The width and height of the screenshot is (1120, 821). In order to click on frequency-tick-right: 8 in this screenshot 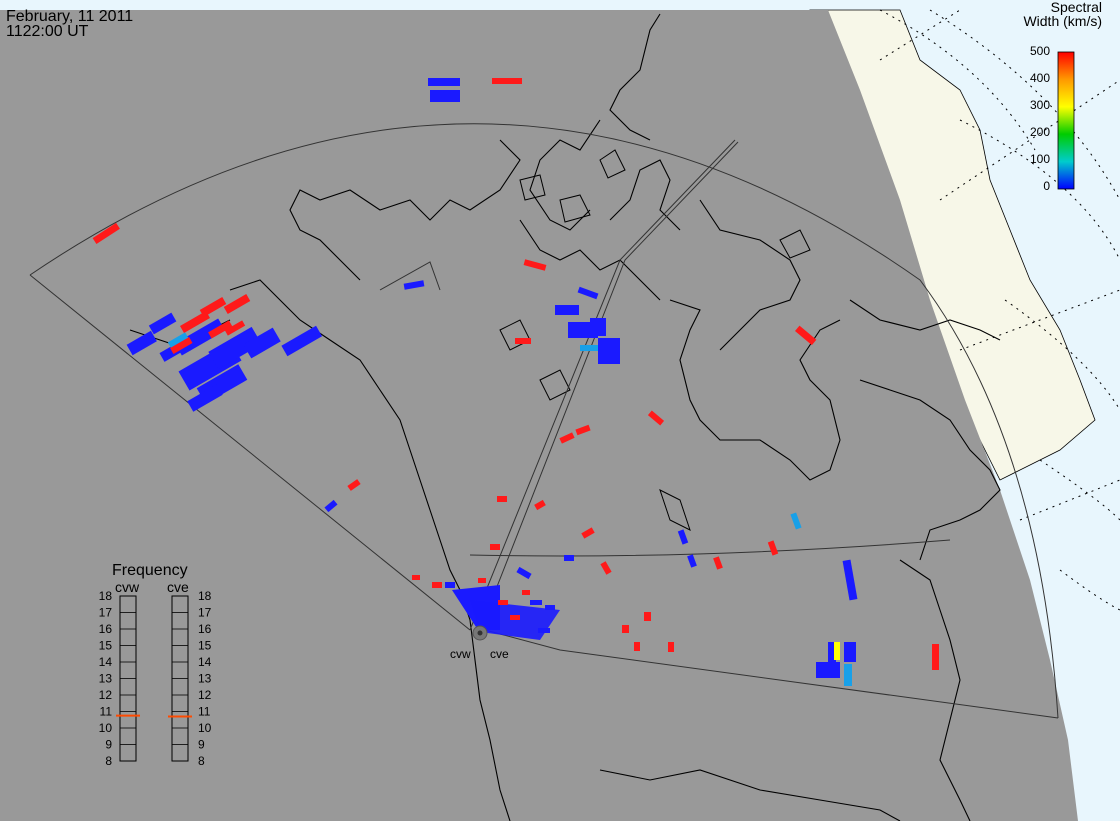, I will do `click(201, 761)`.